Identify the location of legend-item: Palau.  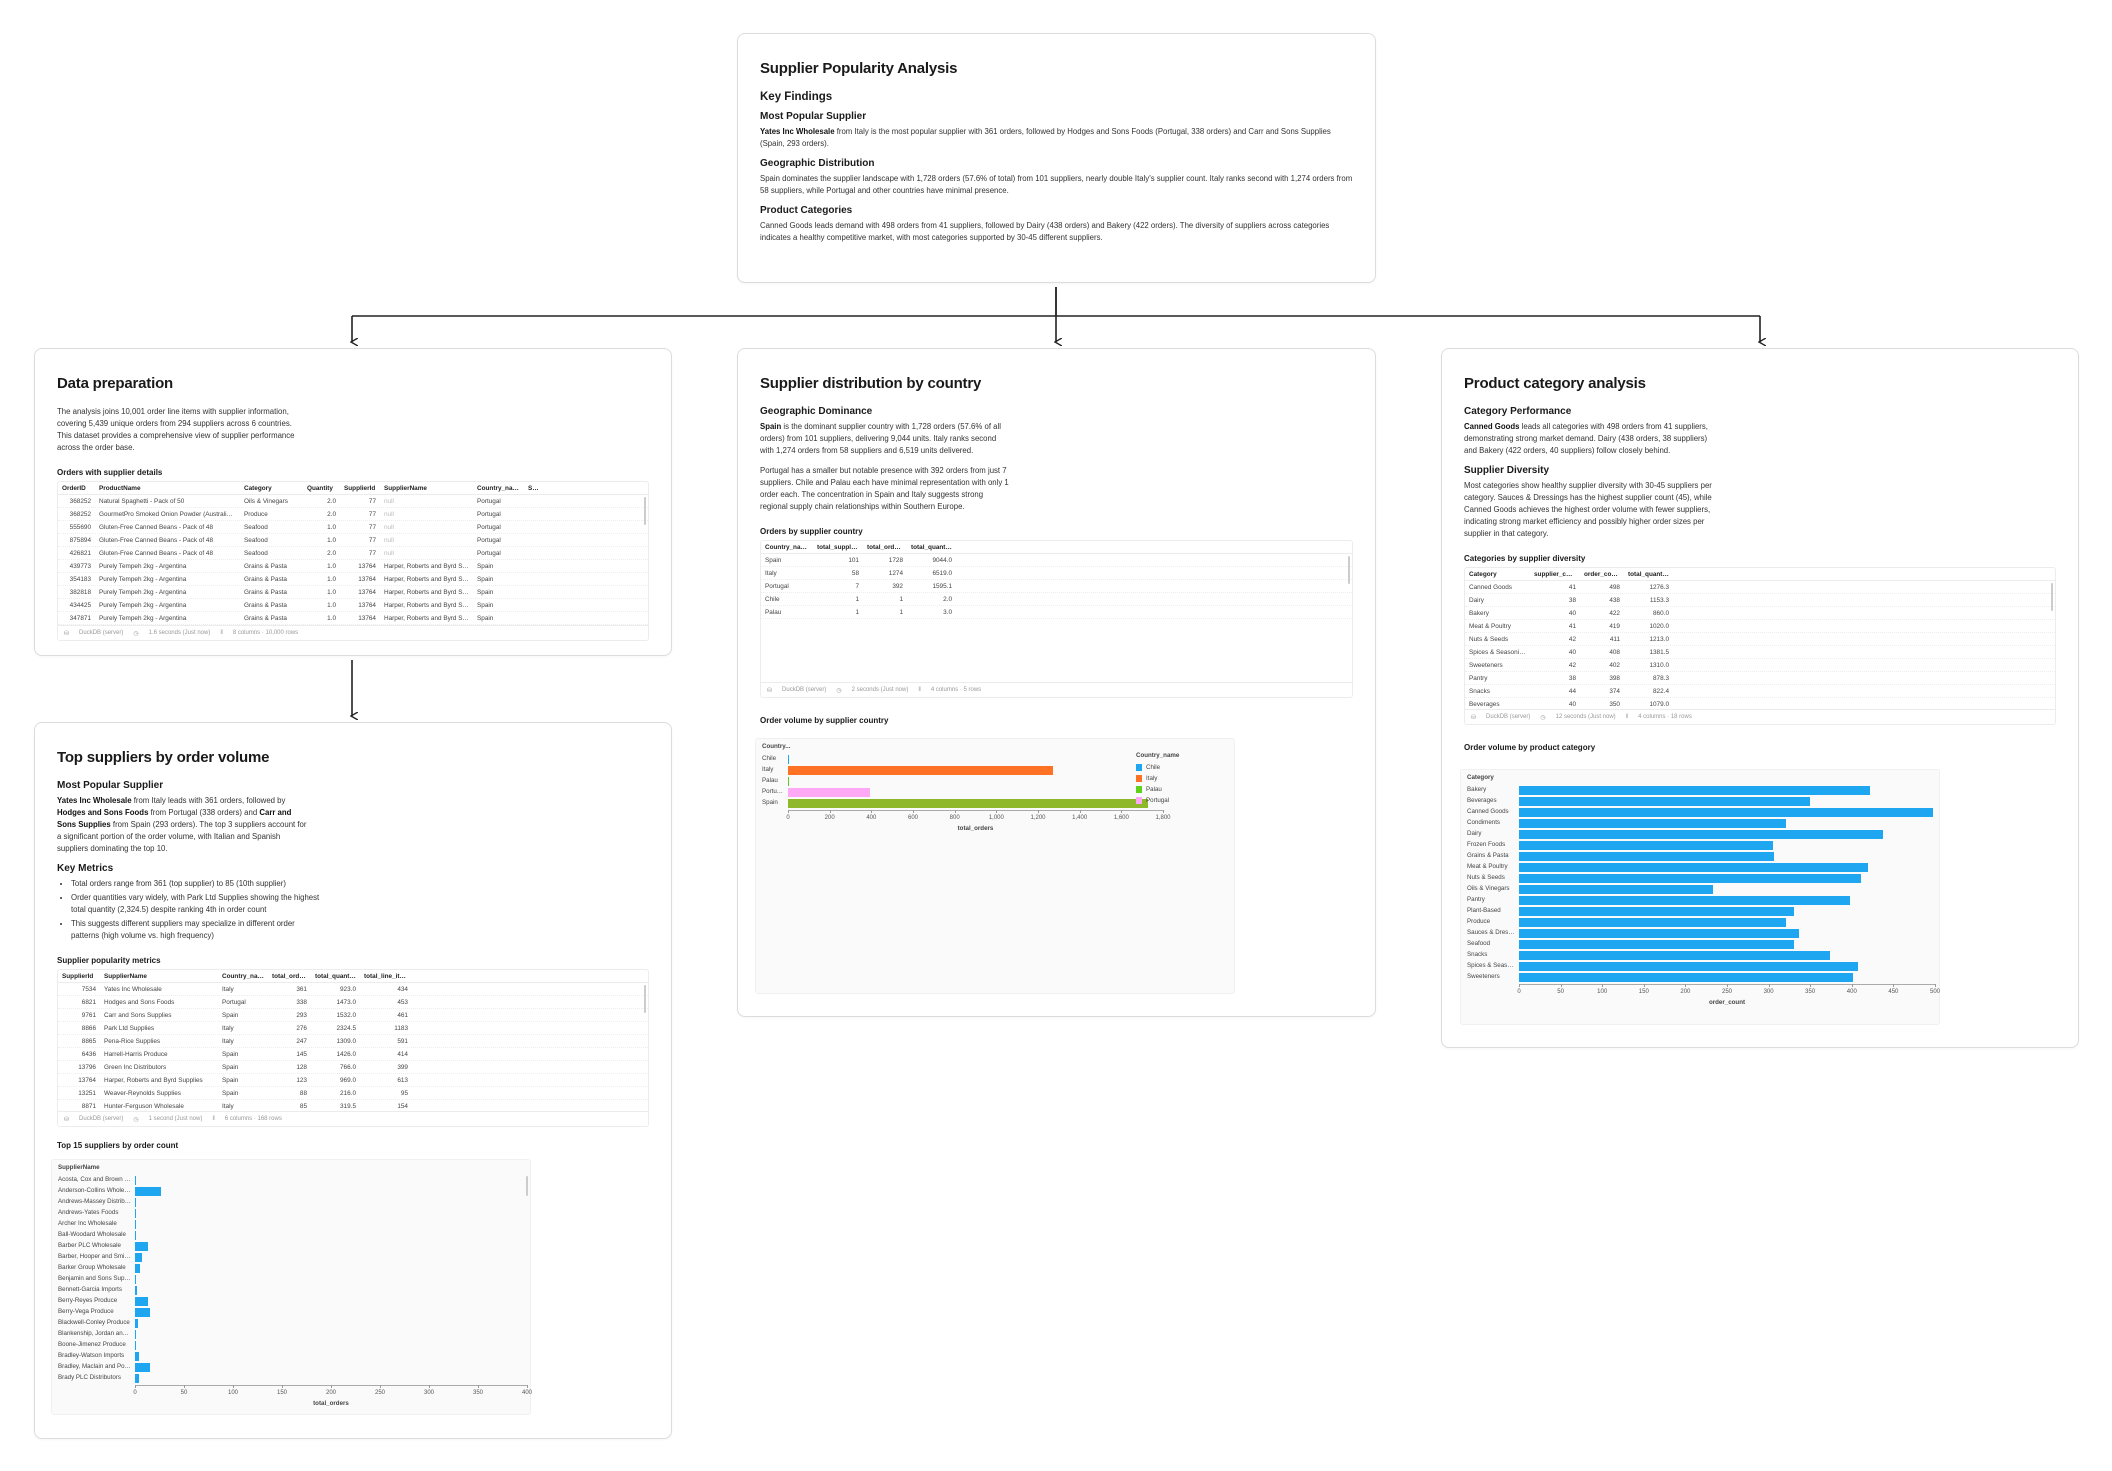
(1157, 789).